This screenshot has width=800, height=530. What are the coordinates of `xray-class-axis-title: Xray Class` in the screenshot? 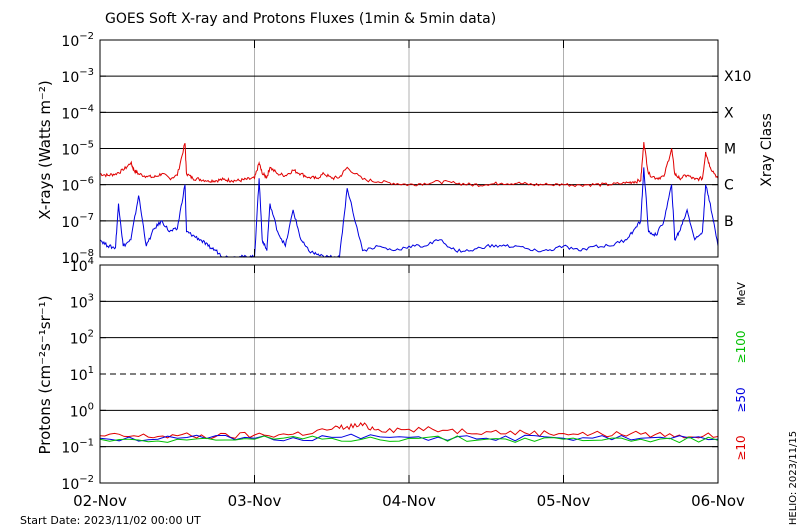 It's located at (767, 150).